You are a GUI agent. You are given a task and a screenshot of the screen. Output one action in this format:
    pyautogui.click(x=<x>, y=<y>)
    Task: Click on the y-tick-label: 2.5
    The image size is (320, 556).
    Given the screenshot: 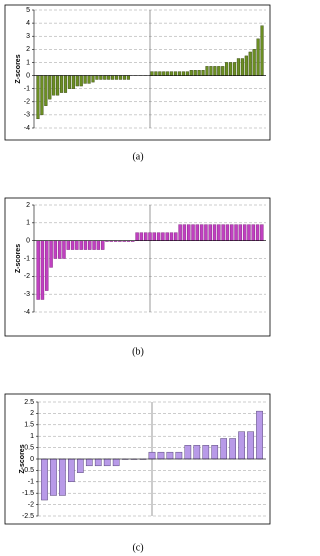 What is the action you would take?
    pyautogui.click(x=29, y=402)
    